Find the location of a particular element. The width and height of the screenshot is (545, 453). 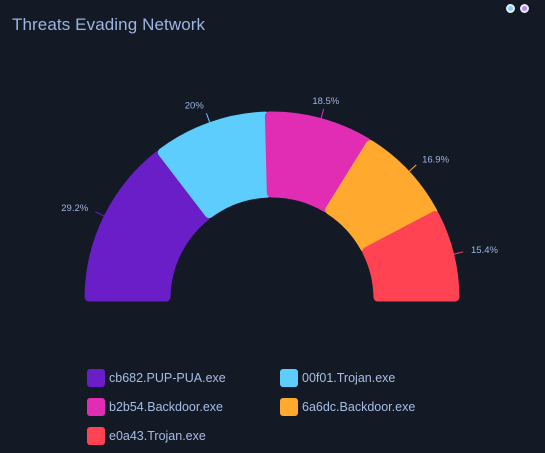

data-label: 16.9% is located at coordinates (435, 159).